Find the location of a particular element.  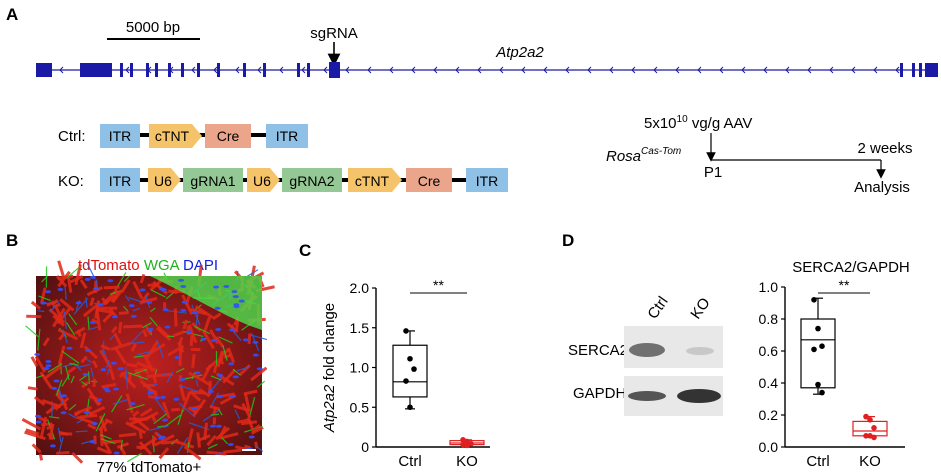

ctrl-itr-left-label: ITR is located at coordinates (120, 136).